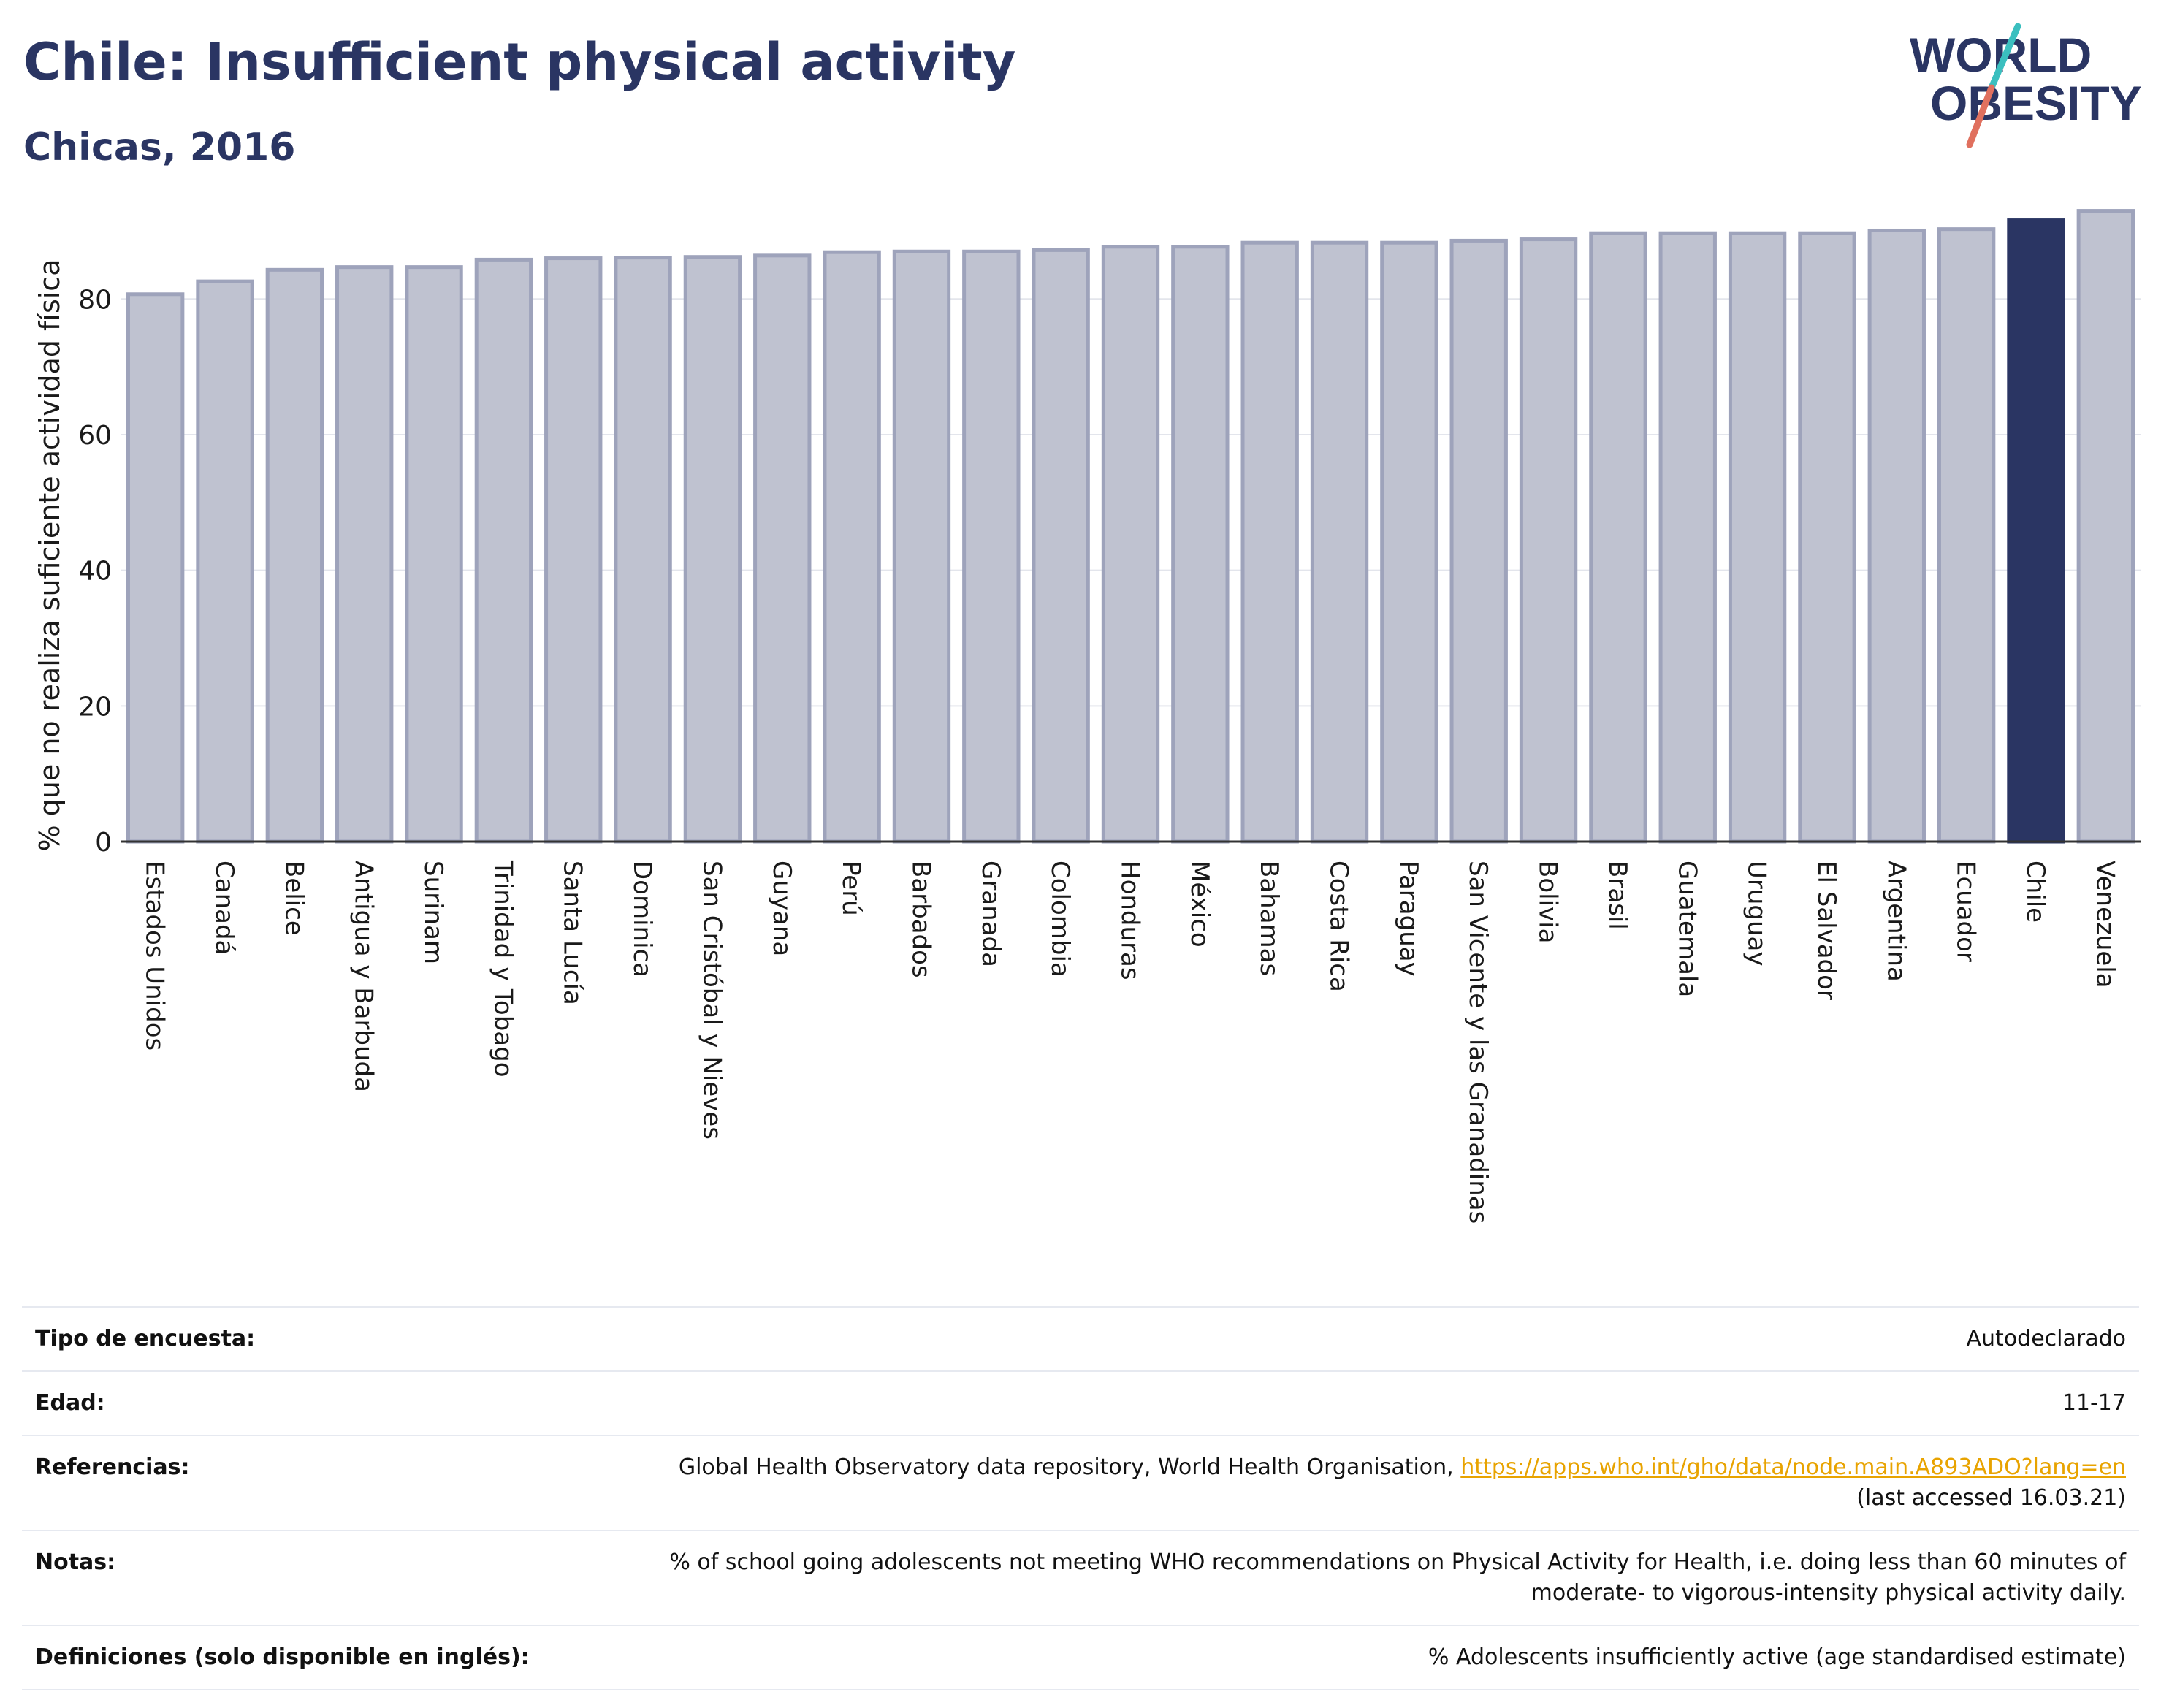 This screenshot has width=2161, height=1708. Describe the element at coordinates (1991, 1498) in the screenshot. I see `reference-accessed: (last accessed 16.03.21)` at that location.